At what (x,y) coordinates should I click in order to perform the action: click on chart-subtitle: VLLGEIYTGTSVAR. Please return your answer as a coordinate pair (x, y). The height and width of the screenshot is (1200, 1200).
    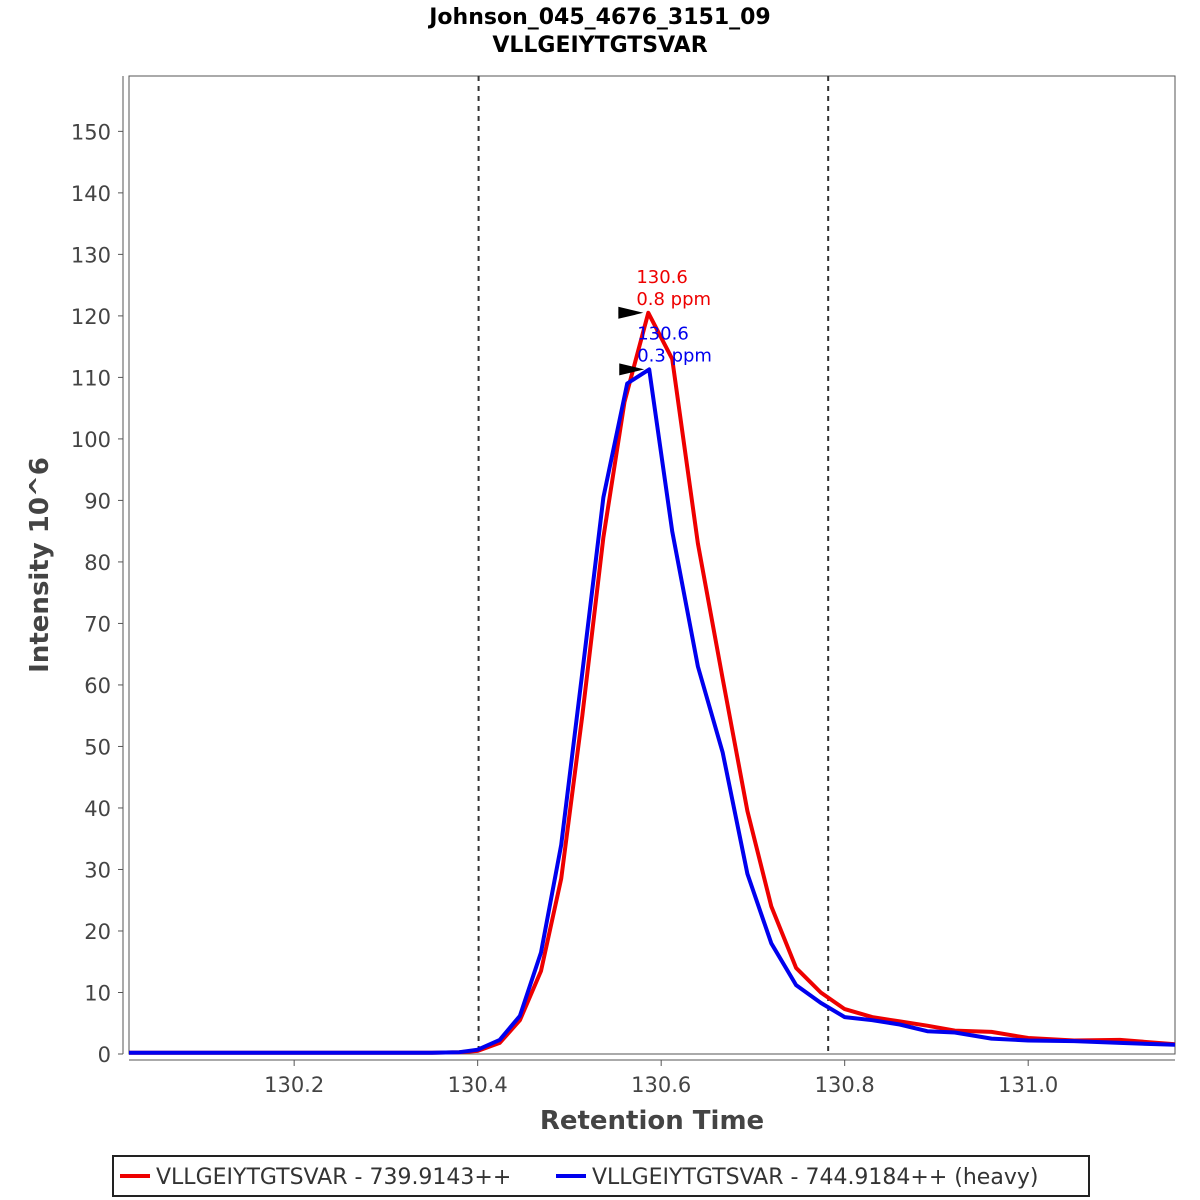
    Looking at the image, I should click on (599, 45).